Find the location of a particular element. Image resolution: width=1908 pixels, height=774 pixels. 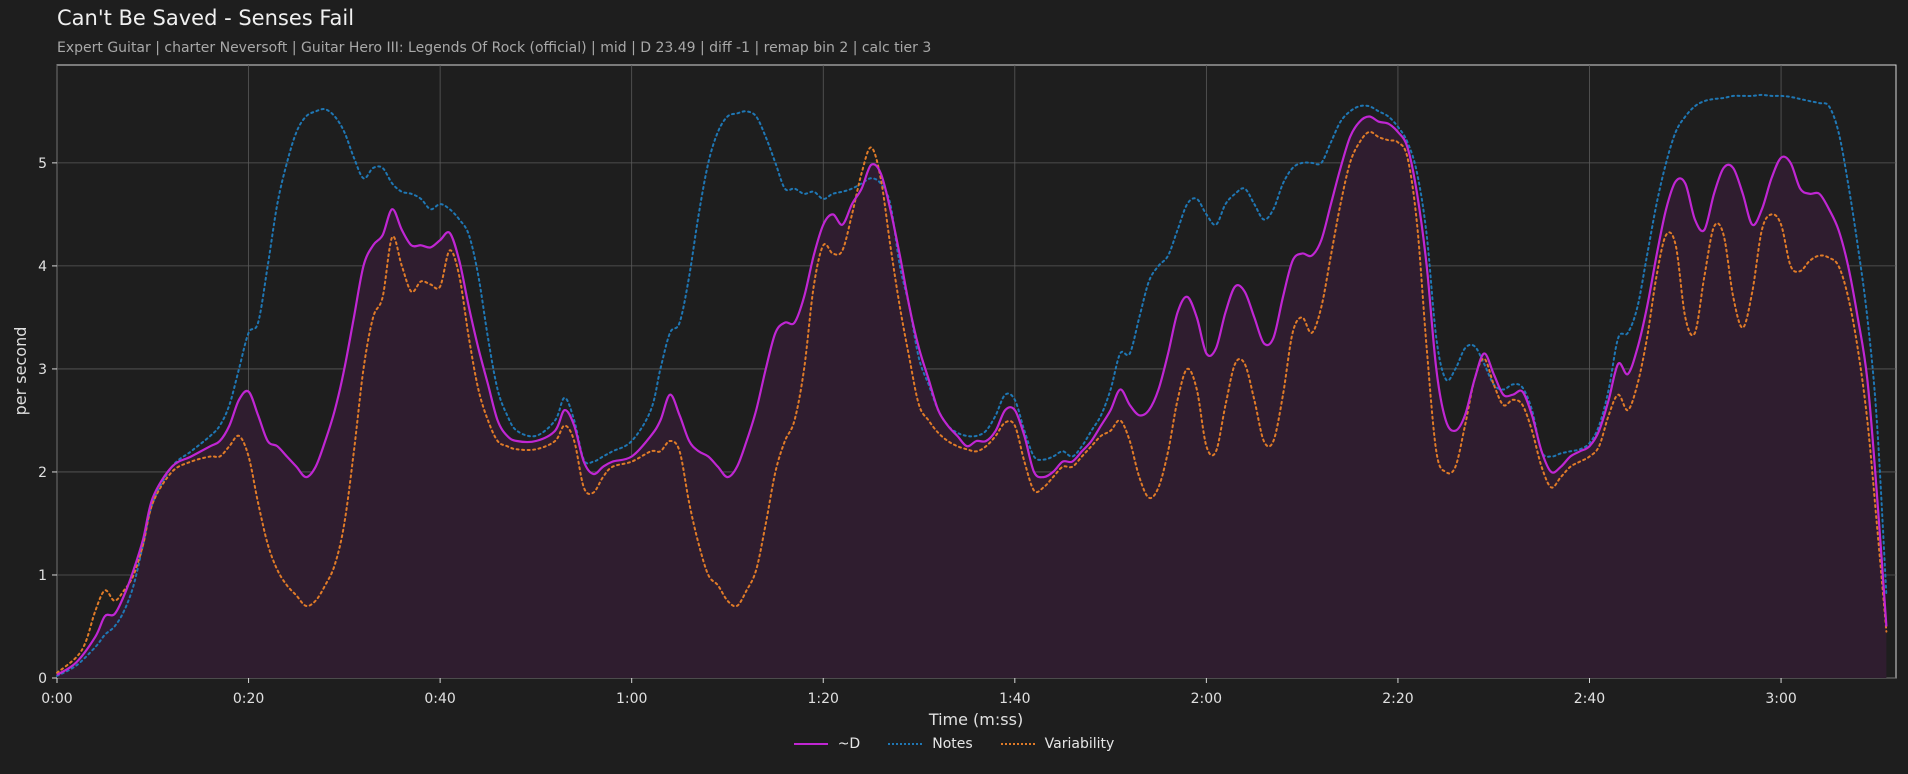

y-tick-label: 5 is located at coordinates (42, 164).